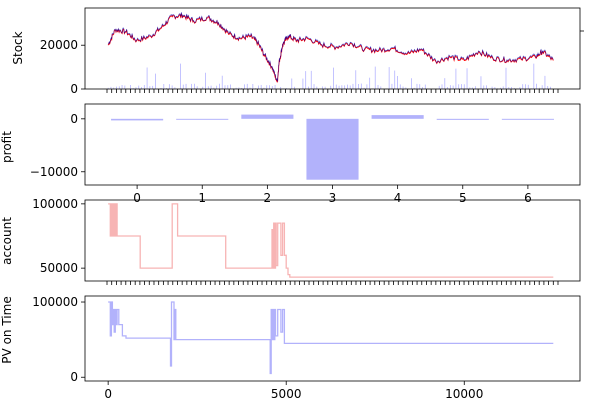  I want to click on pv-ylabel: PV on Time, so click(7, 329).